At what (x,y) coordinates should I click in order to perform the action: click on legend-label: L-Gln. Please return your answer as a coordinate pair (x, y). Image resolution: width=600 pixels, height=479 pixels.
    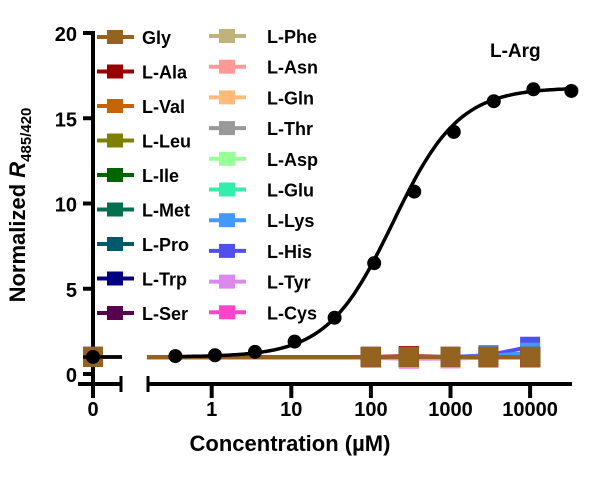
    Looking at the image, I should click on (290, 98).